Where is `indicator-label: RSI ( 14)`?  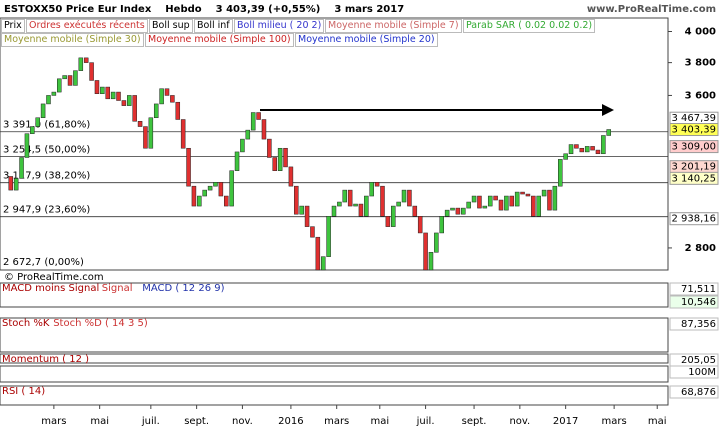
indicator-label: RSI ( 14) is located at coordinates (23, 391).